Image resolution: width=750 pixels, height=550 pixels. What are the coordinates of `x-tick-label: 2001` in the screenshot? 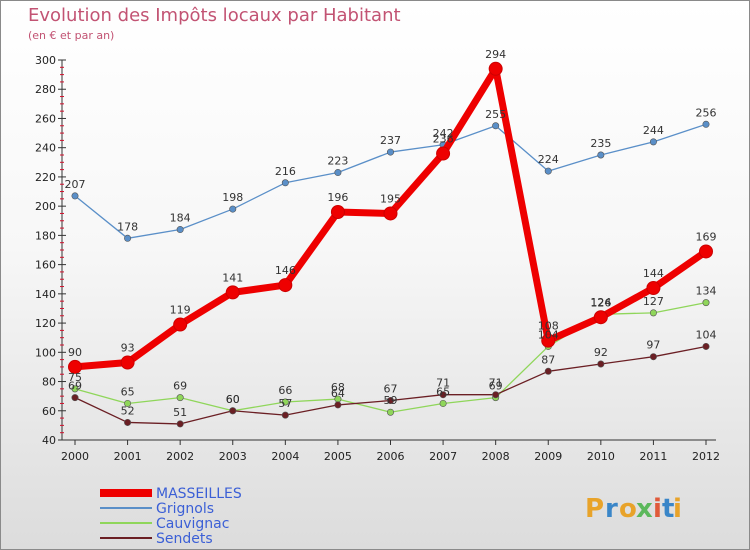 It's located at (128, 456).